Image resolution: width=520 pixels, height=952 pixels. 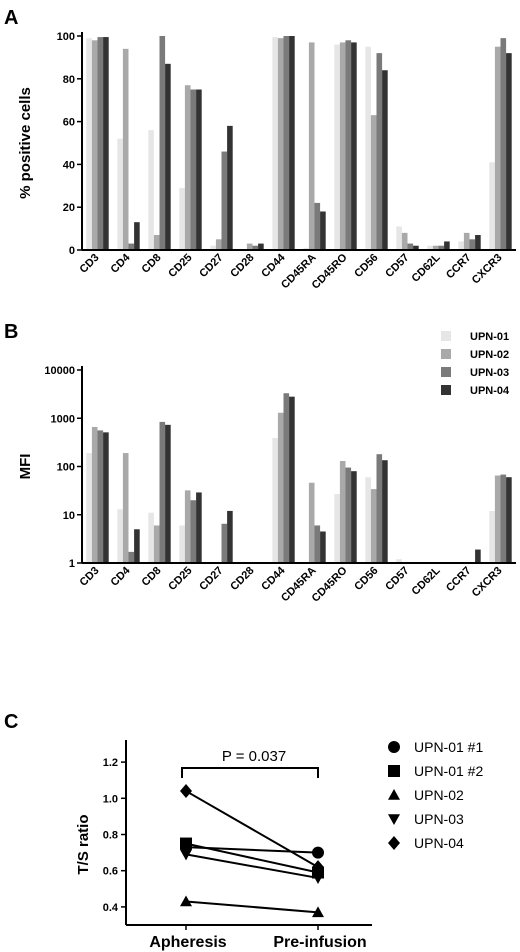 I want to click on category-label-CD4: CD4, so click(x=121, y=576).